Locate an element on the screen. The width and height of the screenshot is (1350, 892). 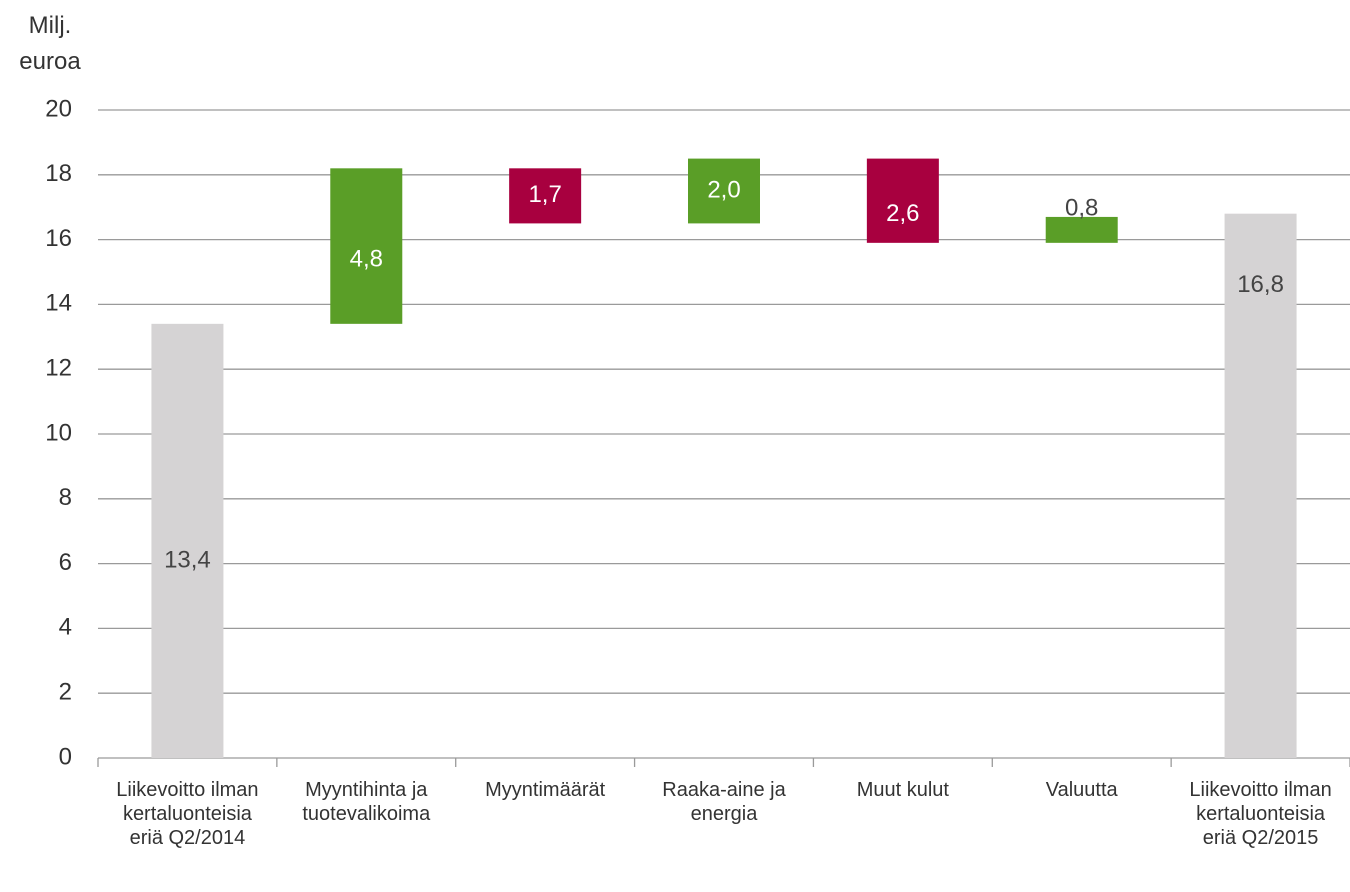
y-tick-label: 8 is located at coordinates (65, 497).